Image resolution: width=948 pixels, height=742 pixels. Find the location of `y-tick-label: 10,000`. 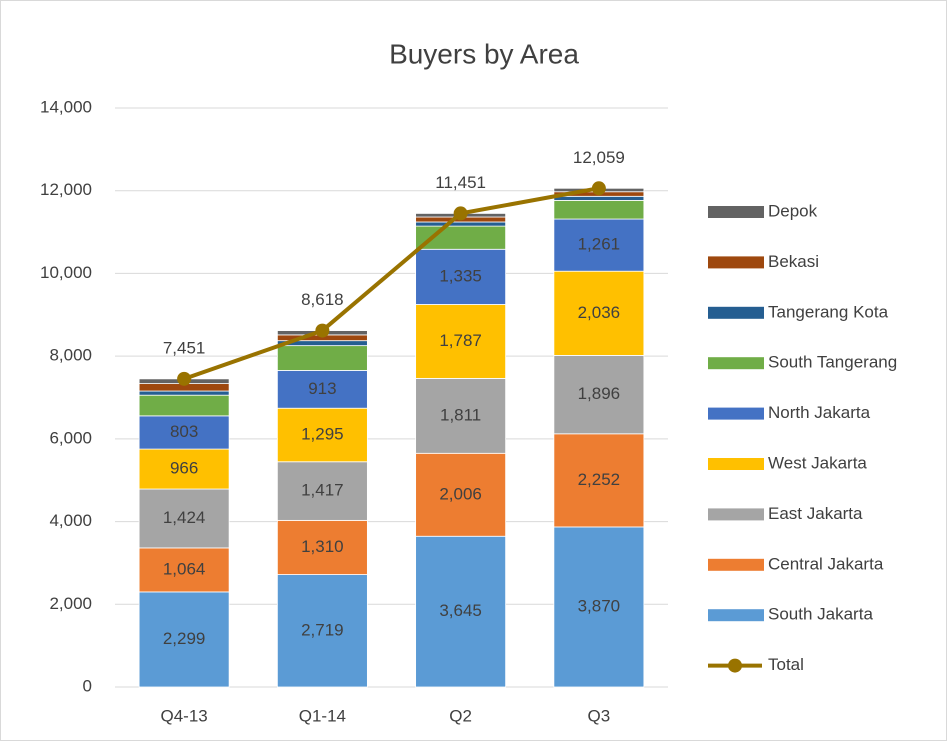

y-tick-label: 10,000 is located at coordinates (66, 272).